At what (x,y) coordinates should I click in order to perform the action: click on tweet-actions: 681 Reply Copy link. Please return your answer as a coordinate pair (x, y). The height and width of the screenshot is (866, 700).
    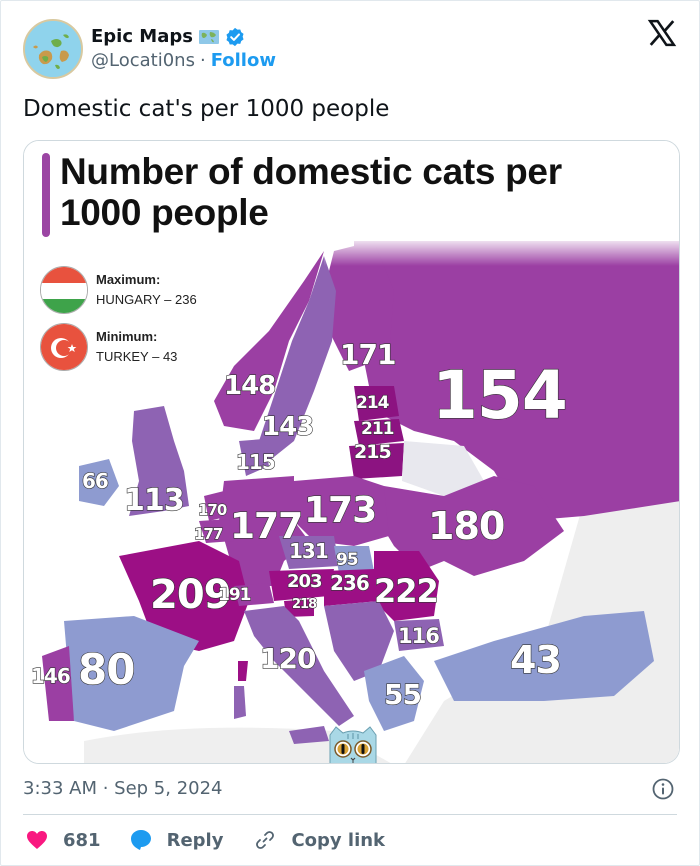
    Looking at the image, I should click on (205, 840).